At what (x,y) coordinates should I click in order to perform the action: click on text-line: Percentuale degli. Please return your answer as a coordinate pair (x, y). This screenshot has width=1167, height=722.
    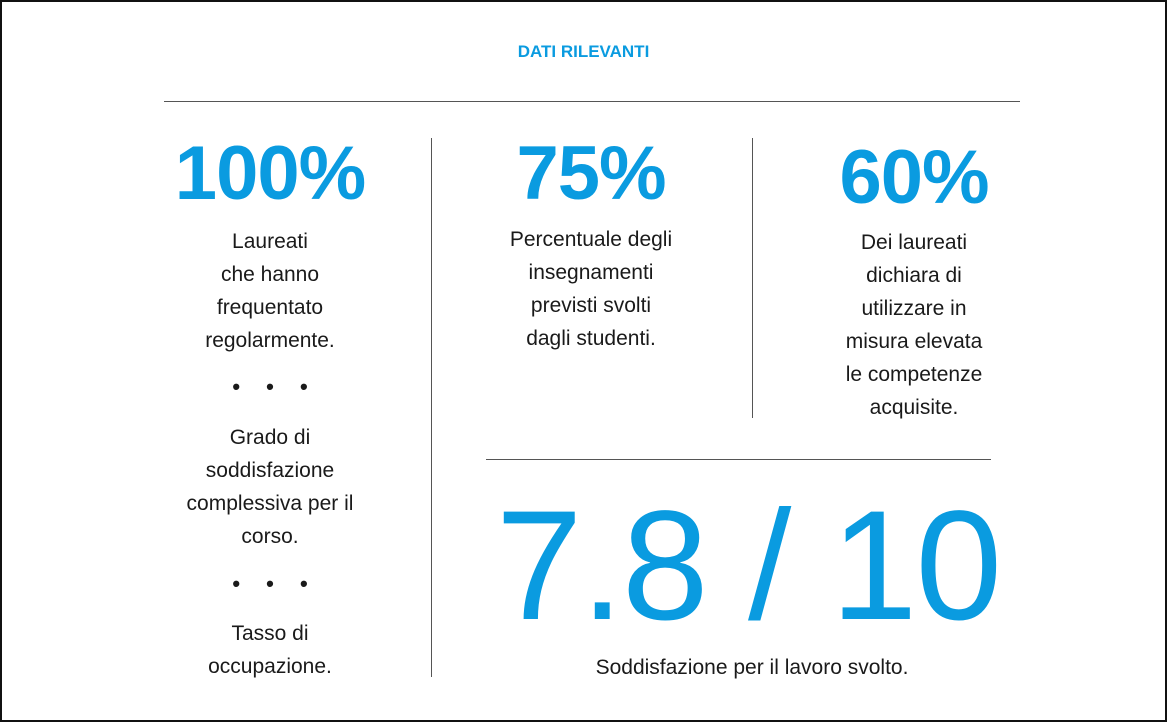
    Looking at the image, I should click on (591, 239).